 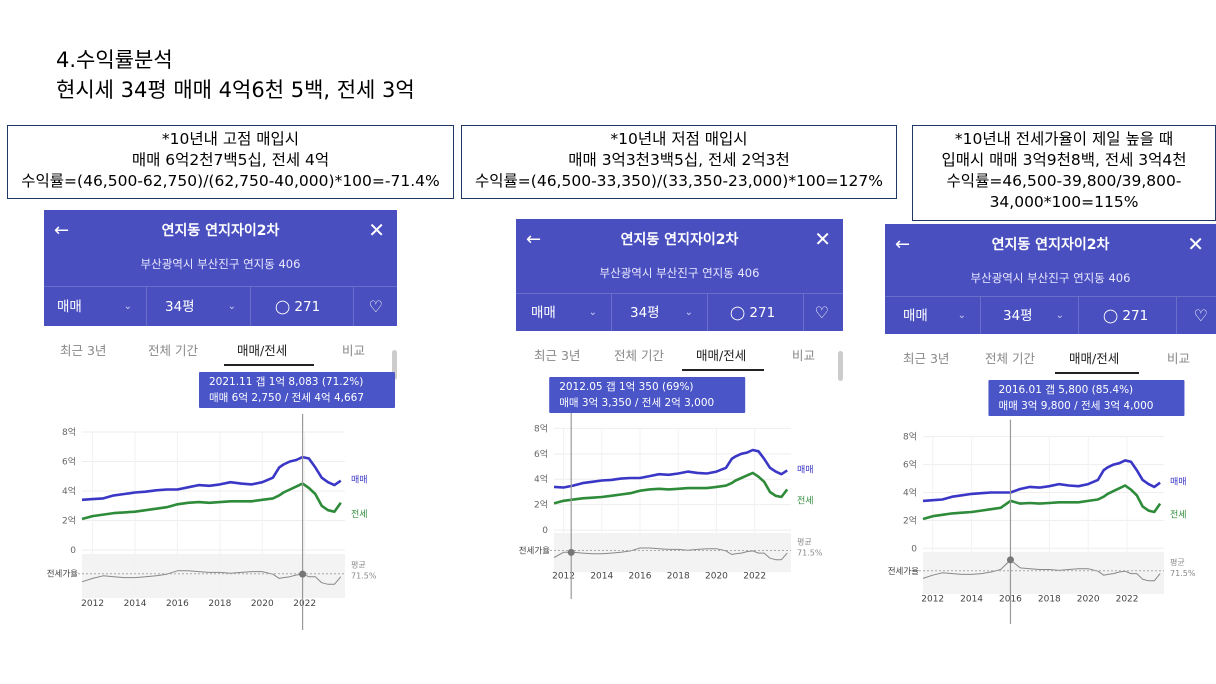 I want to click on ratio-band, so click(x=1043, y=573).